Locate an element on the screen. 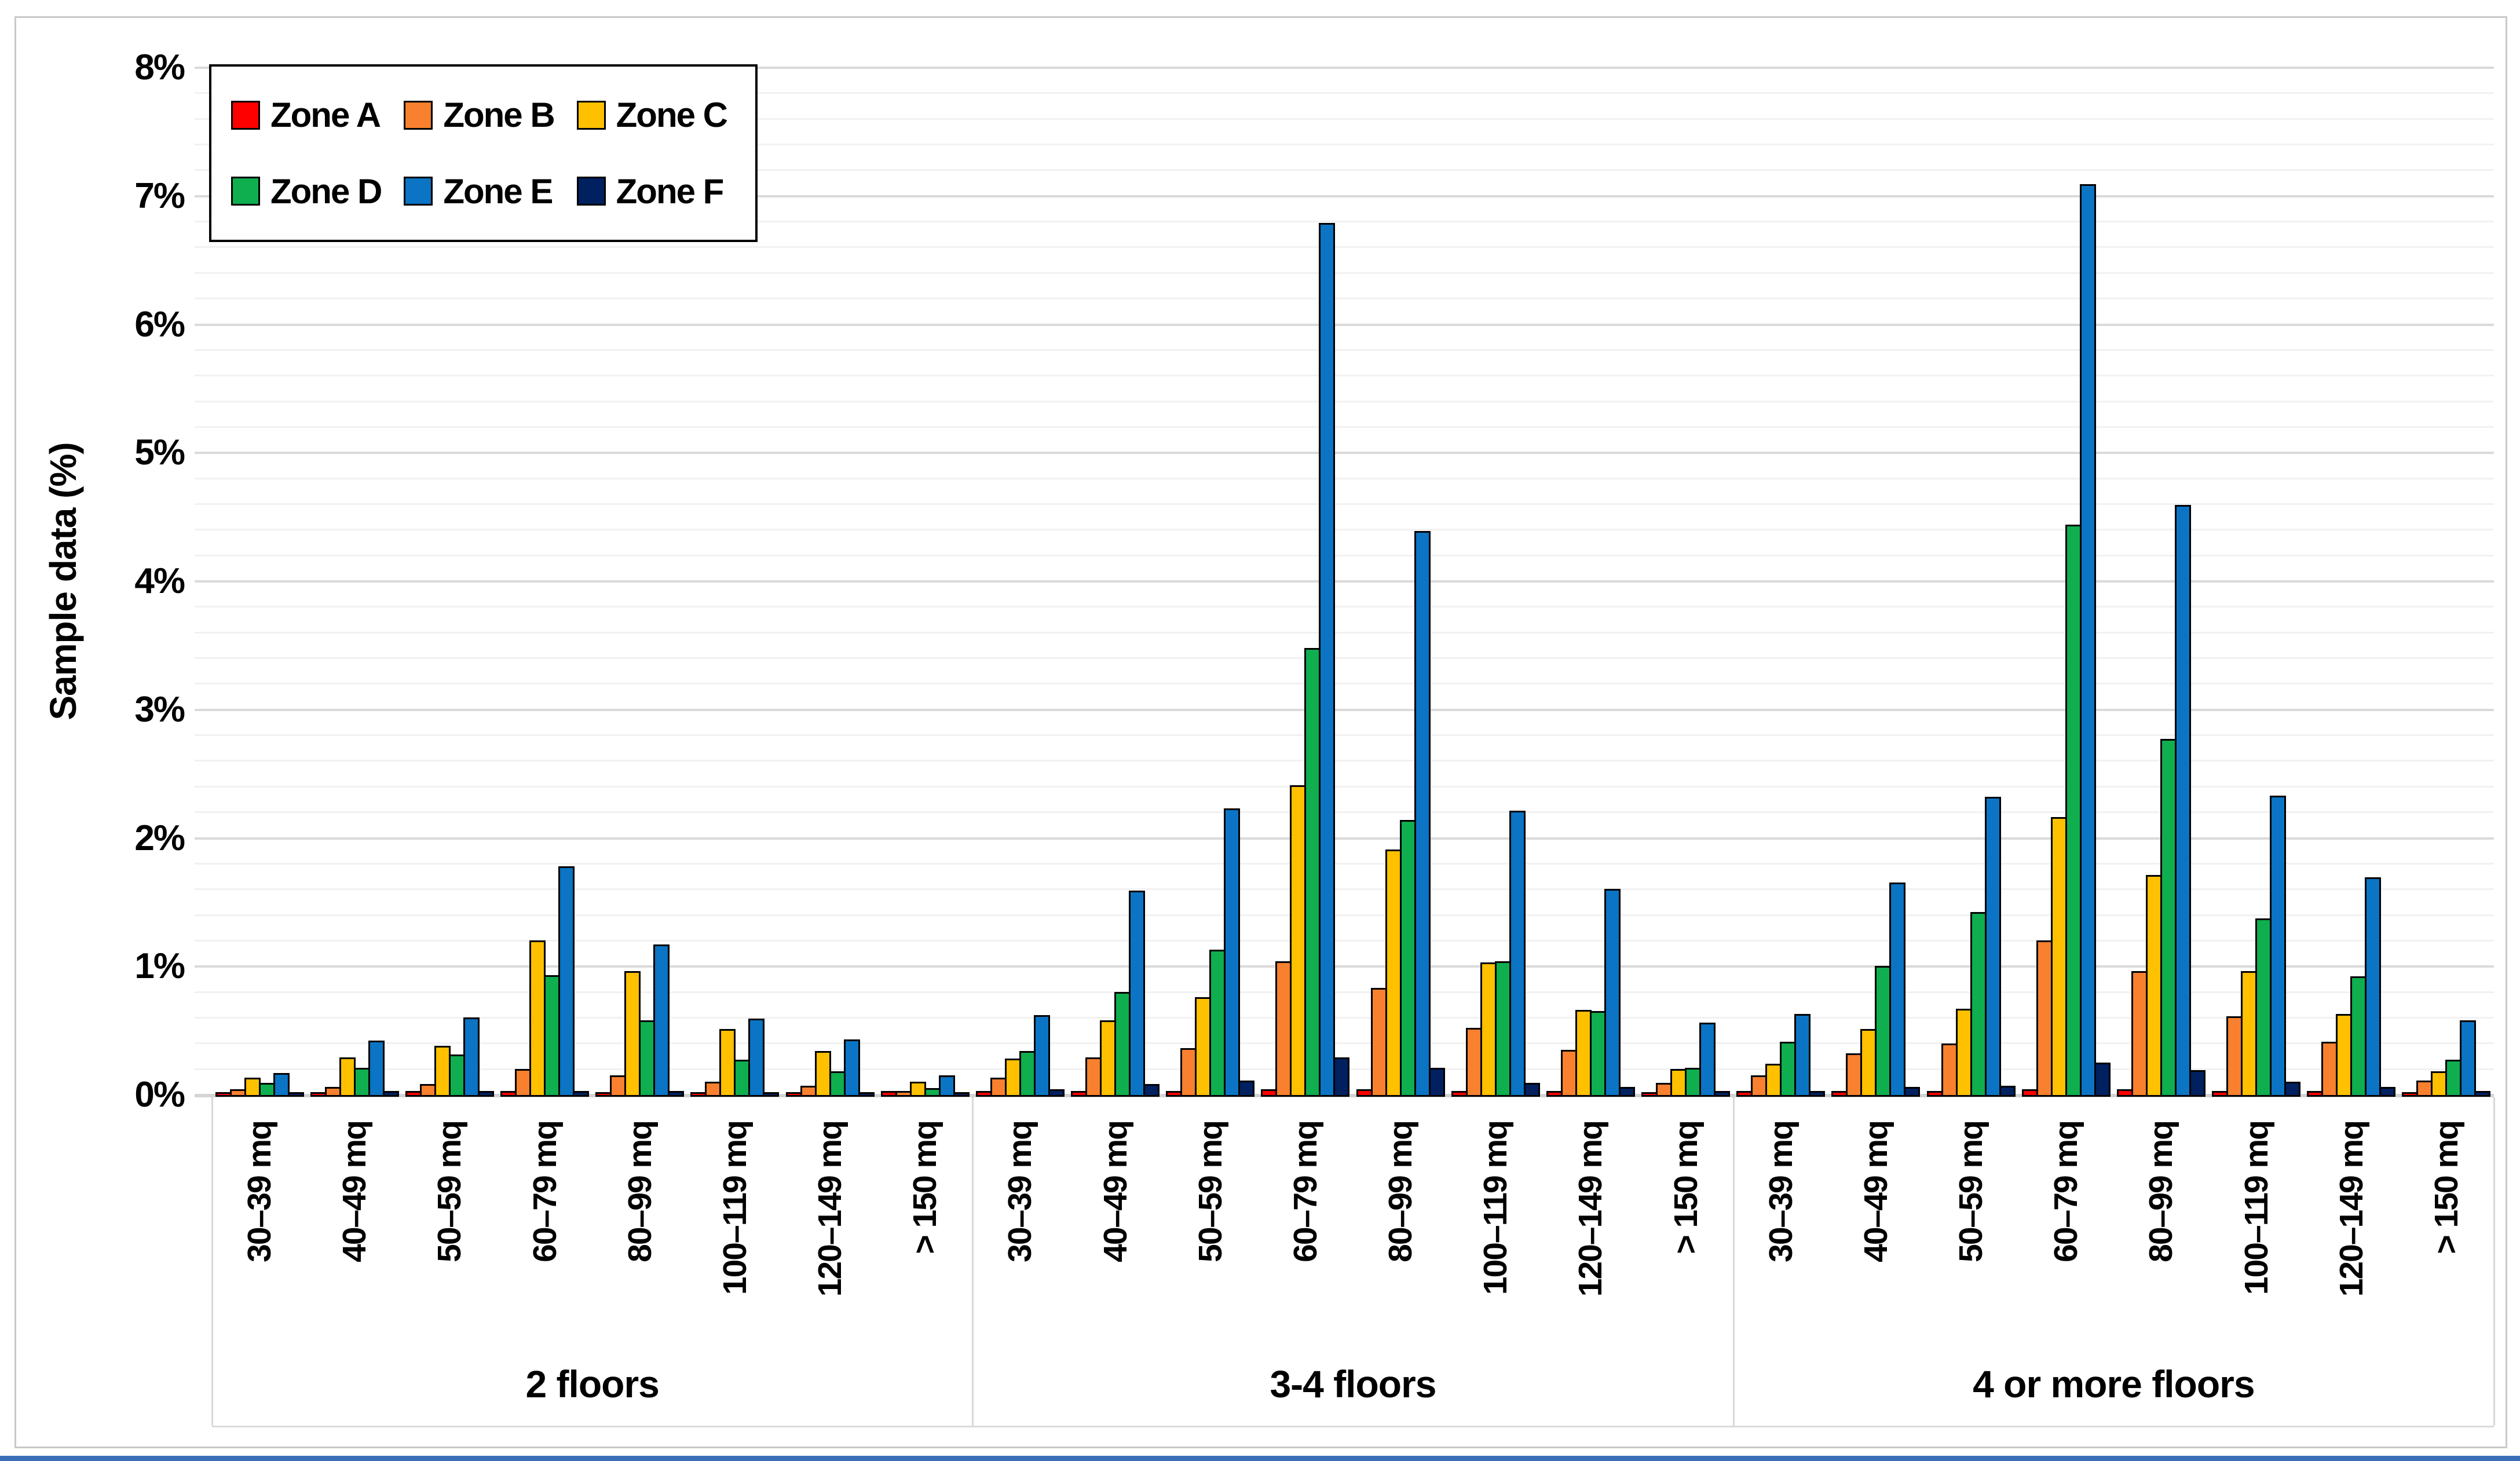  legend-item-zone-e: Zone E is located at coordinates (490, 191).